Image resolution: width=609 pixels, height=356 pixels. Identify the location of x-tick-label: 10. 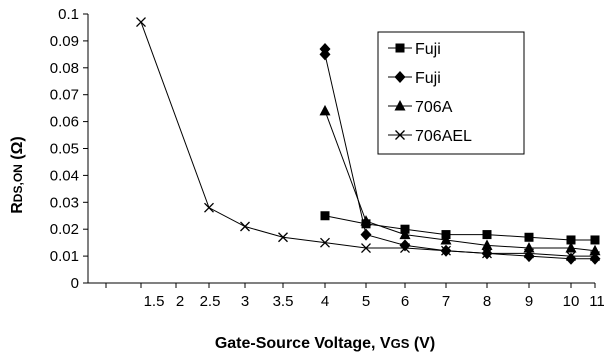
(571, 301).